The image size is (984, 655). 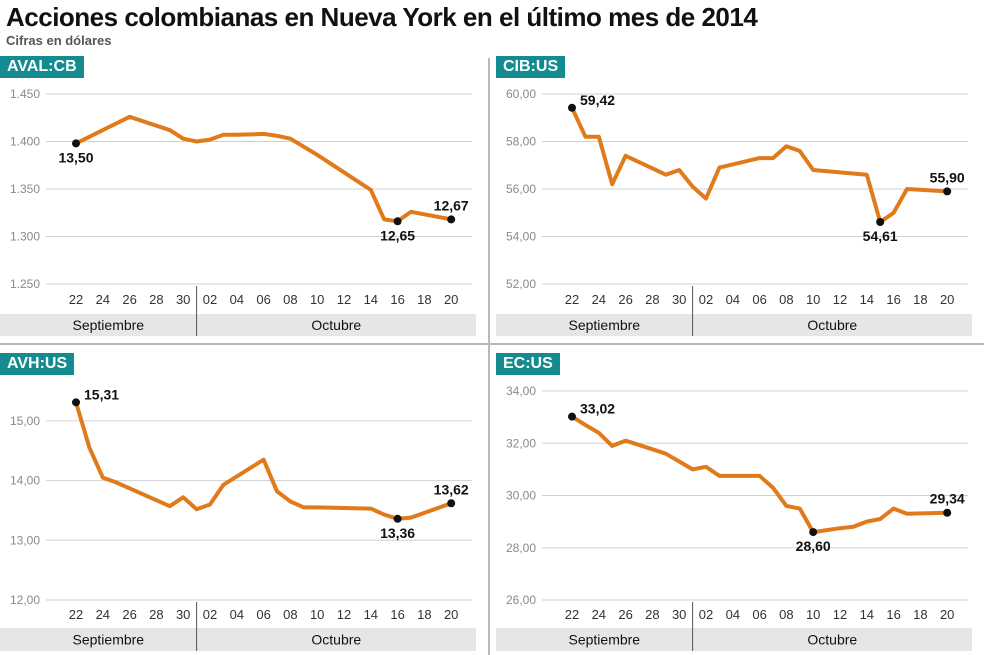 What do you see at coordinates (371, 614) in the screenshot?
I see `x-tick-label: 14` at bounding box center [371, 614].